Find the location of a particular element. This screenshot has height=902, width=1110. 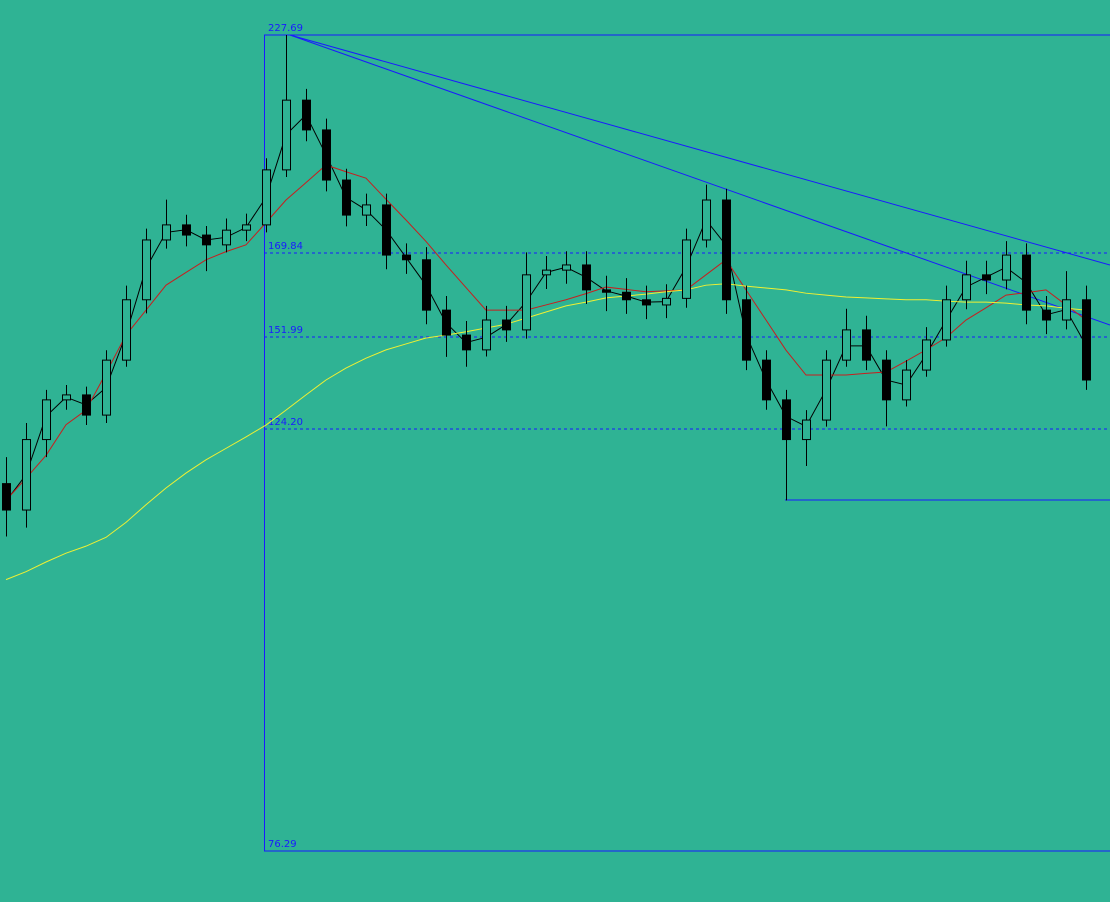

level-label: 151.99 is located at coordinates (285, 330).